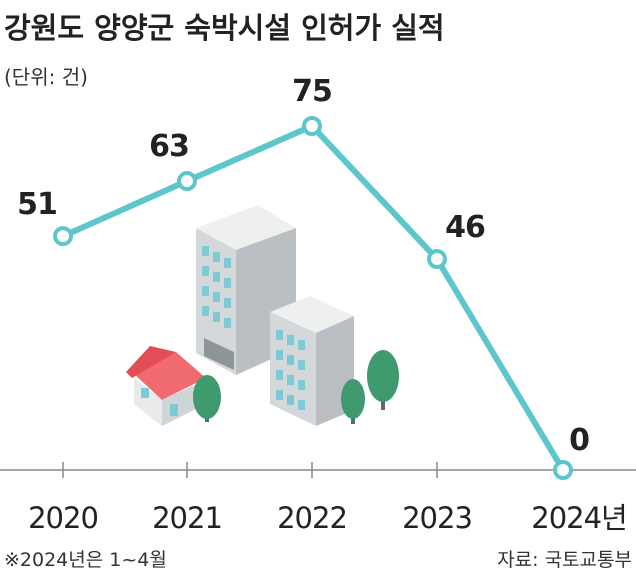 The image size is (636, 575). I want to click on x-tick-label: 2021, so click(187, 518).